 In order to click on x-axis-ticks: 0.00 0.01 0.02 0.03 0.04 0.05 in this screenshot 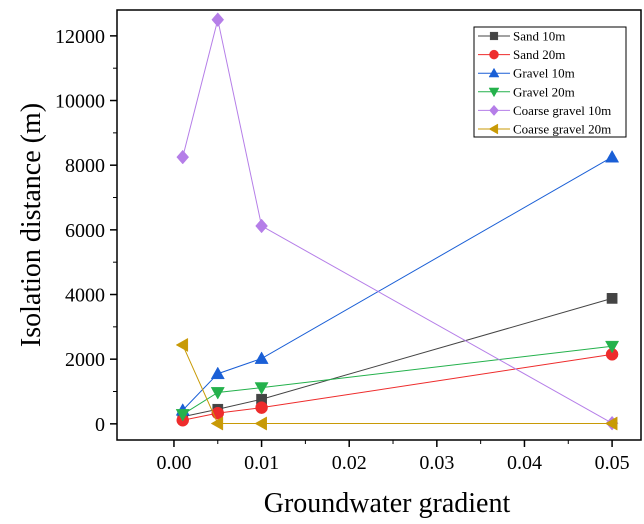, I will do `click(393, 457)`.